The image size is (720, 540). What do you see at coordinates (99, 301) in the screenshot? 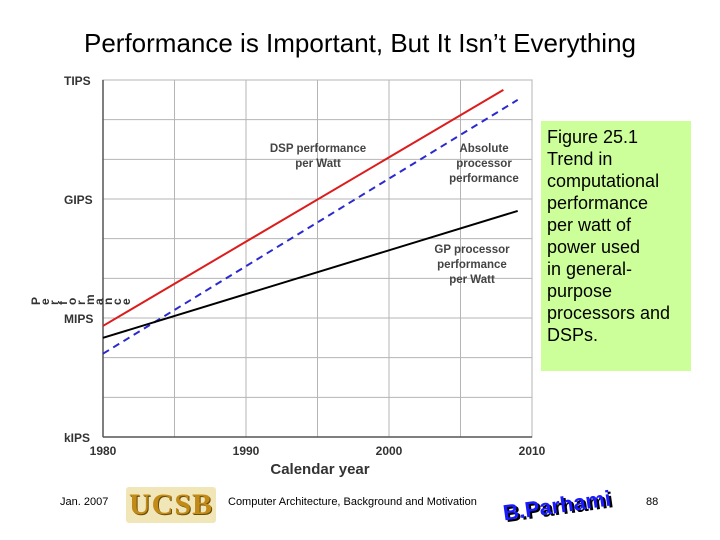
I see `y-axis-label-char: a` at bounding box center [99, 301].